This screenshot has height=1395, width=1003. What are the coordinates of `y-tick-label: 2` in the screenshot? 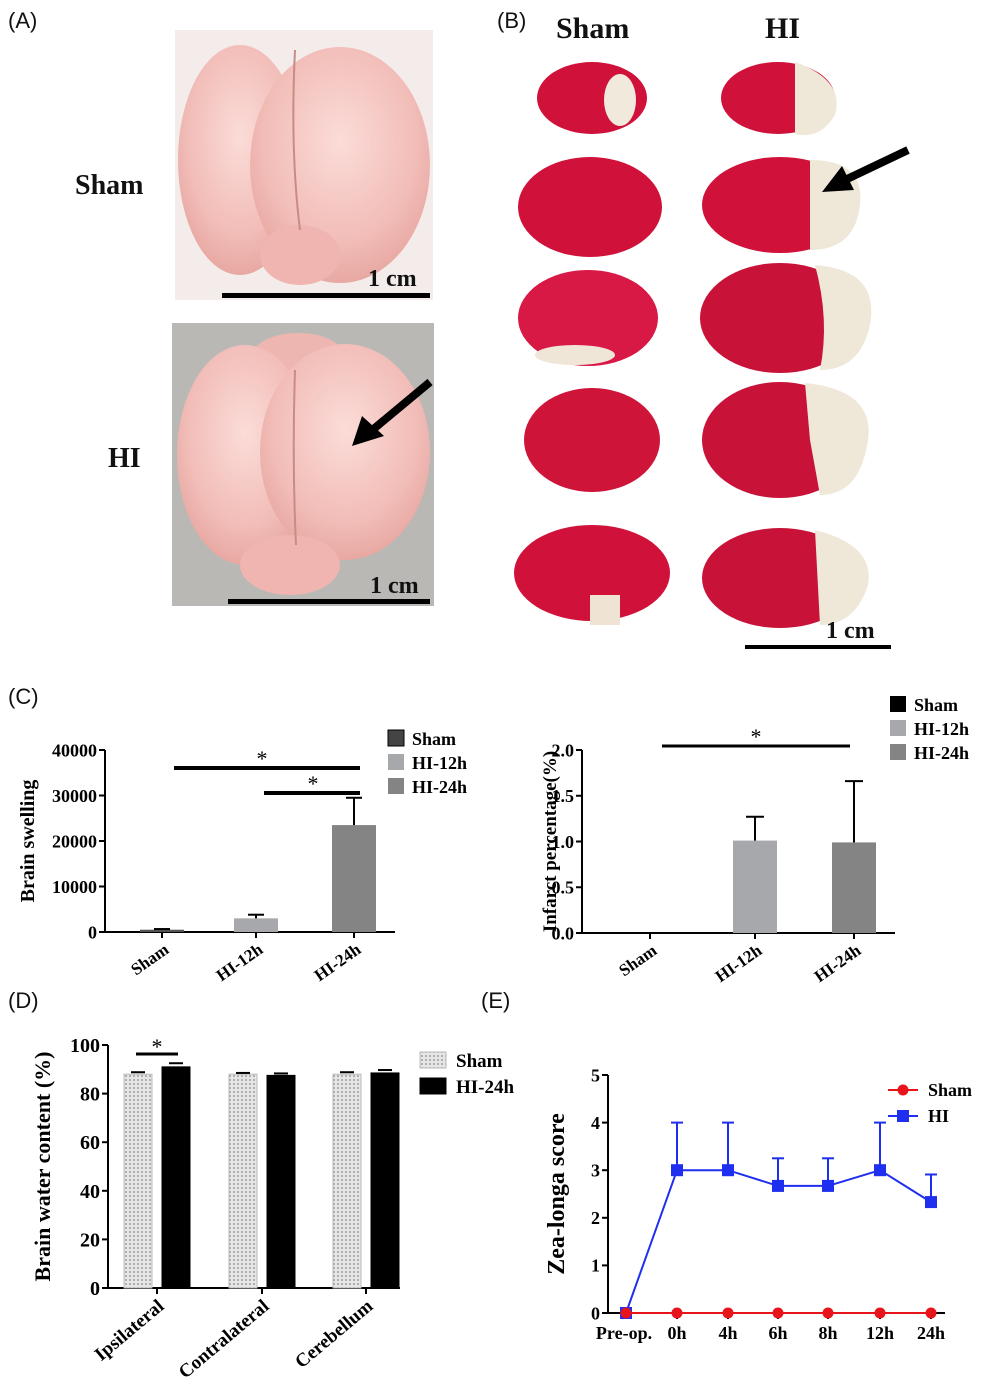 It's located at (595, 1218).